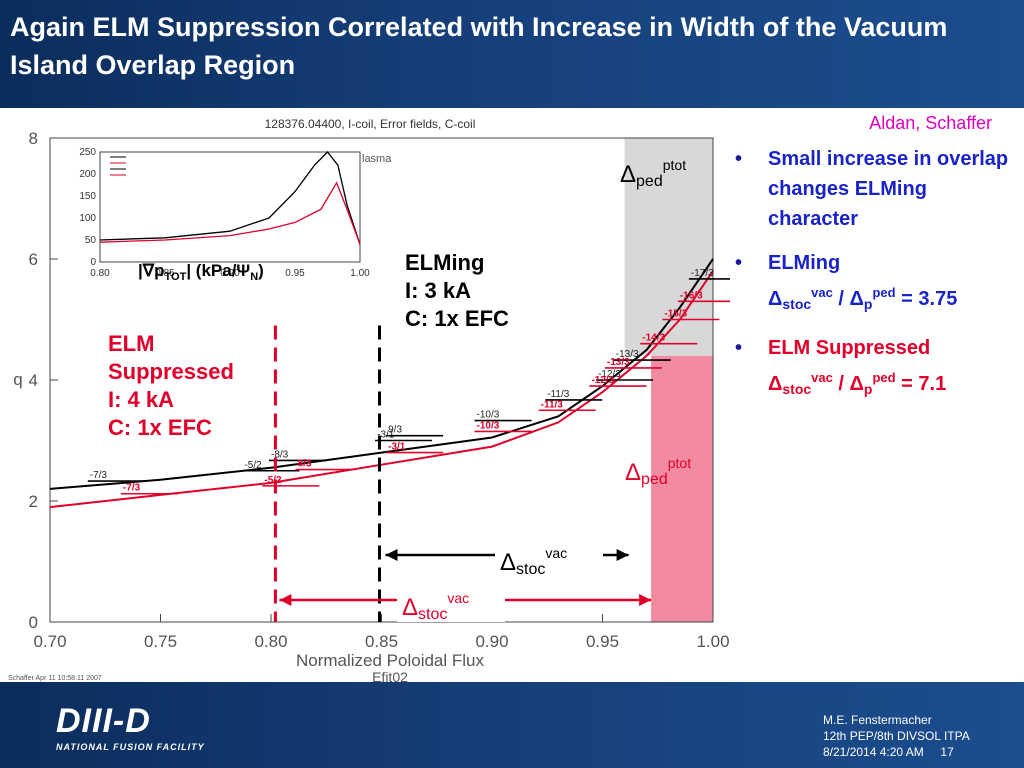 The height and width of the screenshot is (768, 1024). What do you see at coordinates (488, 425) in the screenshot?
I see `rational-surface-label-red: -10/3` at bounding box center [488, 425].